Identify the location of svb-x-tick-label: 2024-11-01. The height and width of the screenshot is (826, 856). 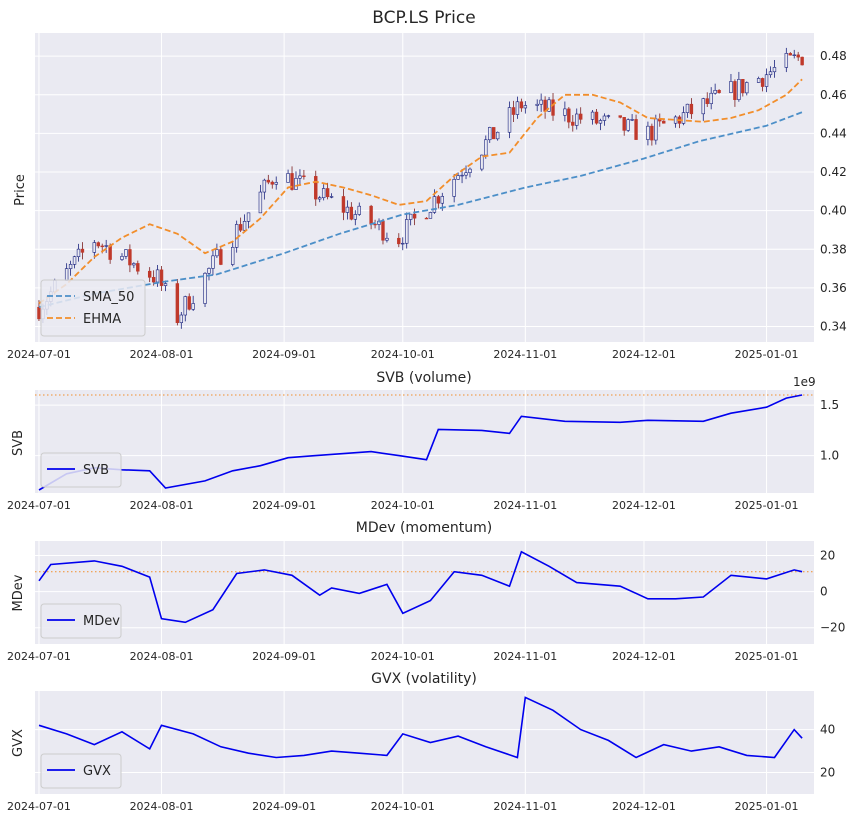
(525, 505).